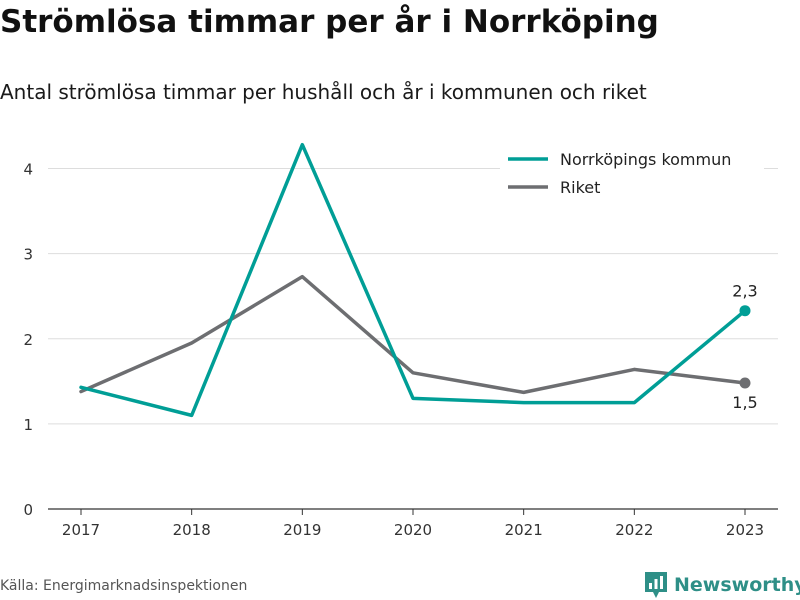 The width and height of the screenshot is (800, 600). I want to click on x-tick-label: 2017, so click(81, 530).